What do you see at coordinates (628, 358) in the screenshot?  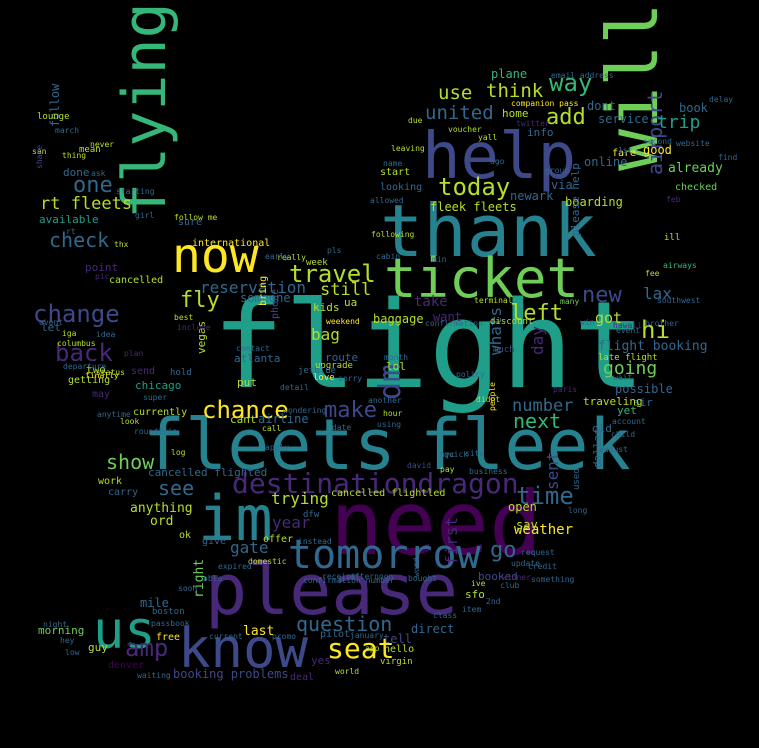 I see `cloud-word: late flight` at bounding box center [628, 358].